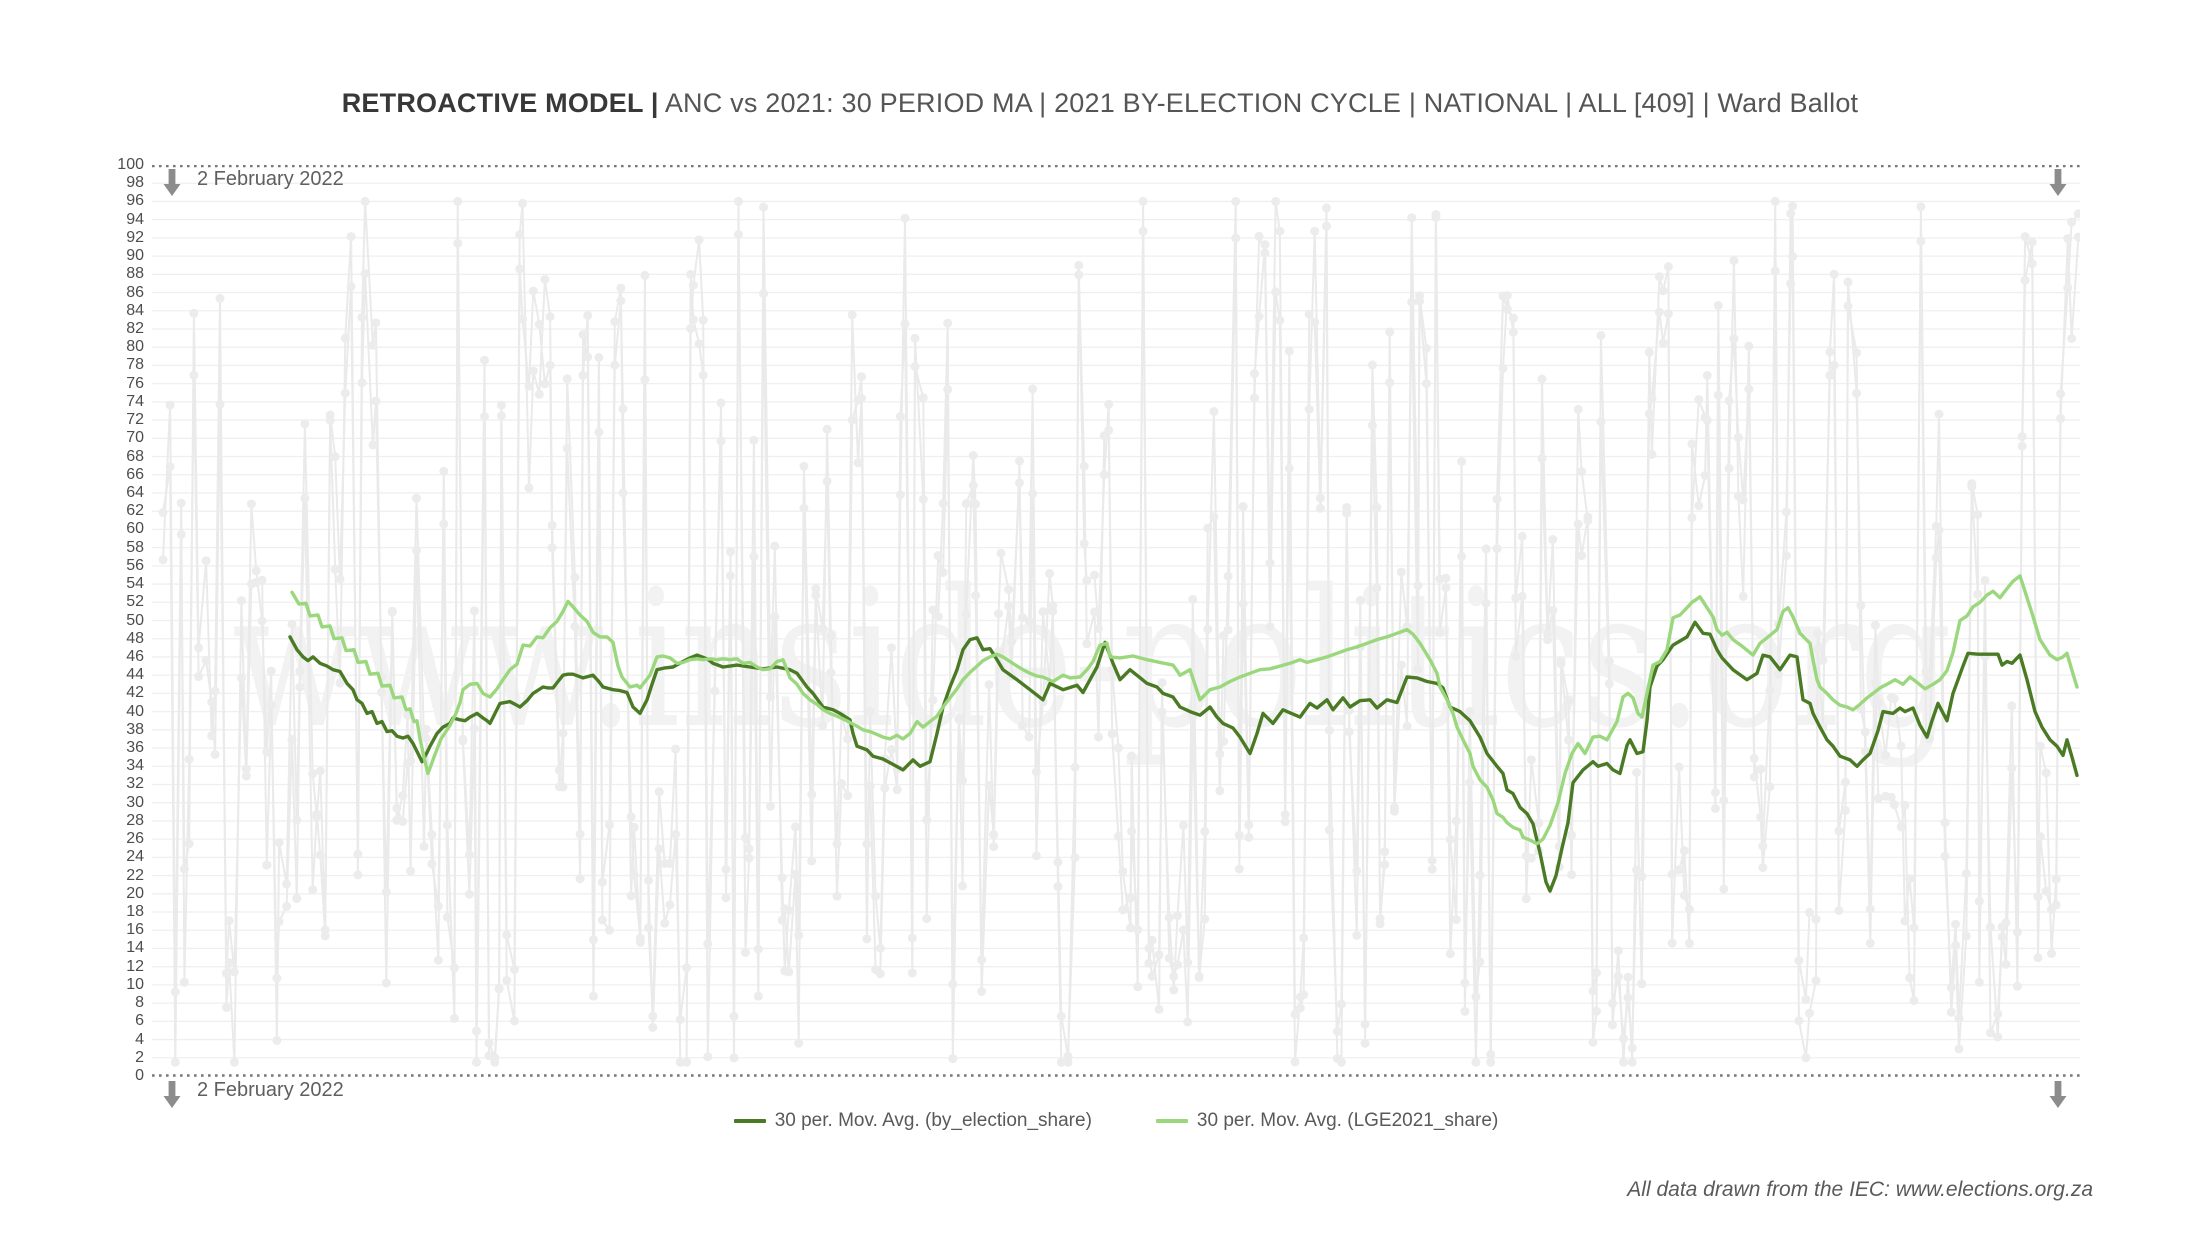 The width and height of the screenshot is (2200, 1238). Describe the element at coordinates (135, 984) in the screenshot. I see `y-tick-label: 10` at that location.